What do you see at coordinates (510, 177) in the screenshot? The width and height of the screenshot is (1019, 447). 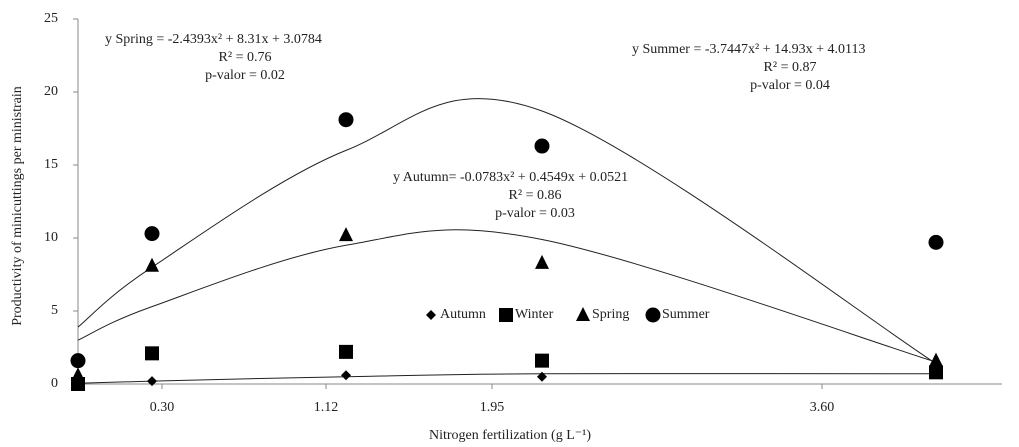 I see `annotation: y Autumn= -0.0783x² + 0.4549x + 0.0521` at bounding box center [510, 177].